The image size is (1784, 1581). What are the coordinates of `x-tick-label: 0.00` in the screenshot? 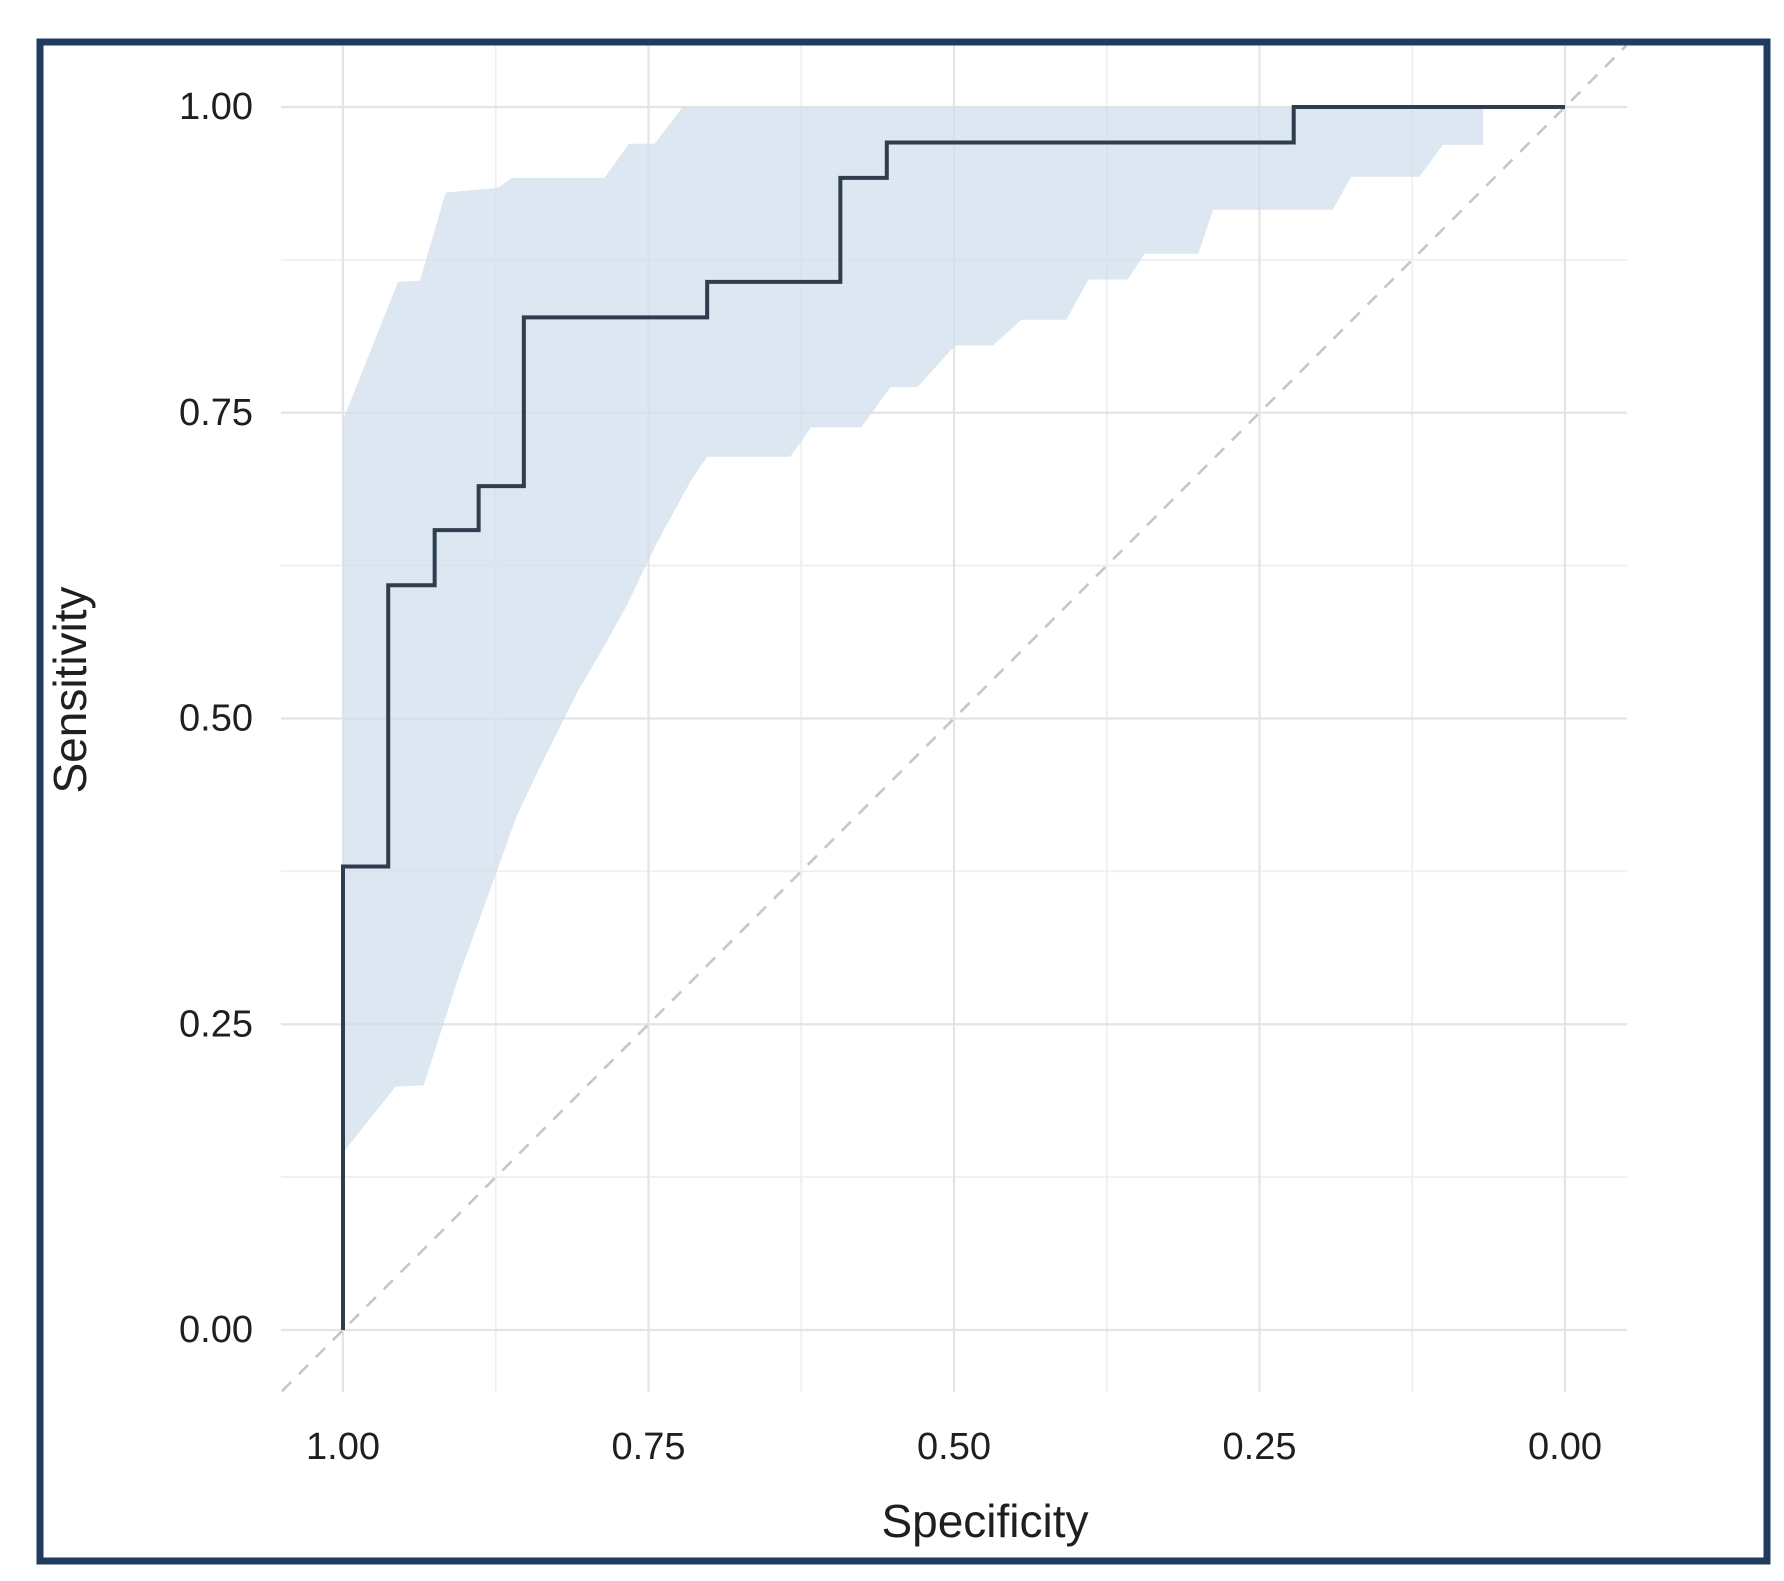 It's located at (1565, 1447).